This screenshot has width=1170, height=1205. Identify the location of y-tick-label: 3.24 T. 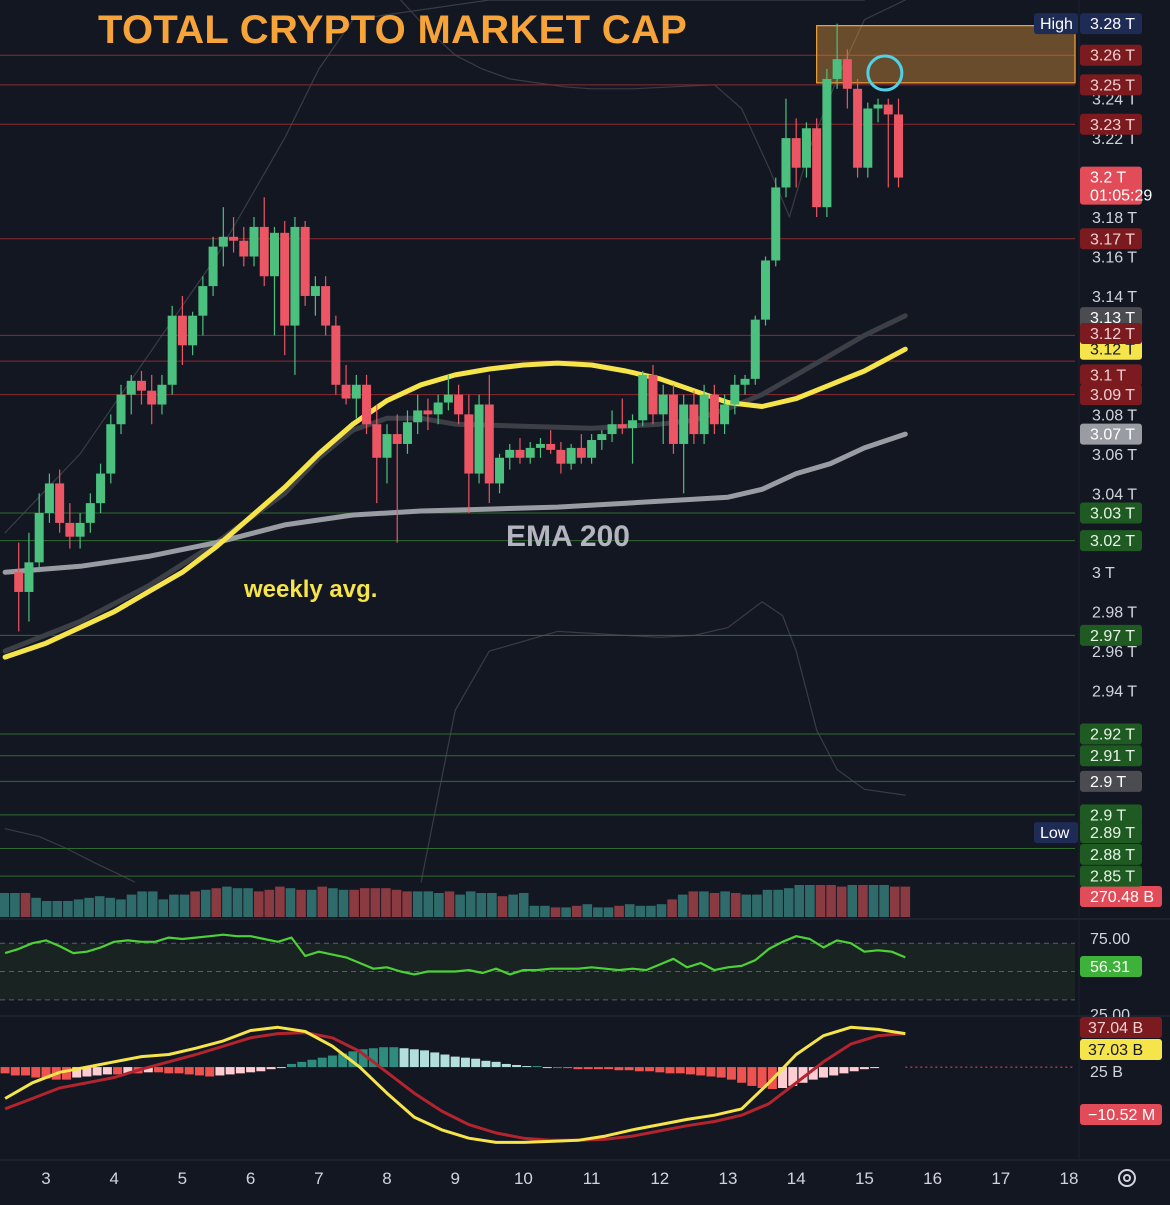
(1114, 100).